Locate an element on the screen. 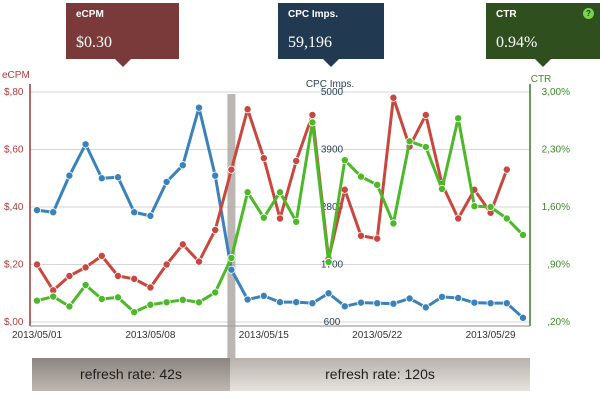 The width and height of the screenshot is (600, 400). ctr-summary-card: CTR 0.94% ? is located at coordinates (543, 35).